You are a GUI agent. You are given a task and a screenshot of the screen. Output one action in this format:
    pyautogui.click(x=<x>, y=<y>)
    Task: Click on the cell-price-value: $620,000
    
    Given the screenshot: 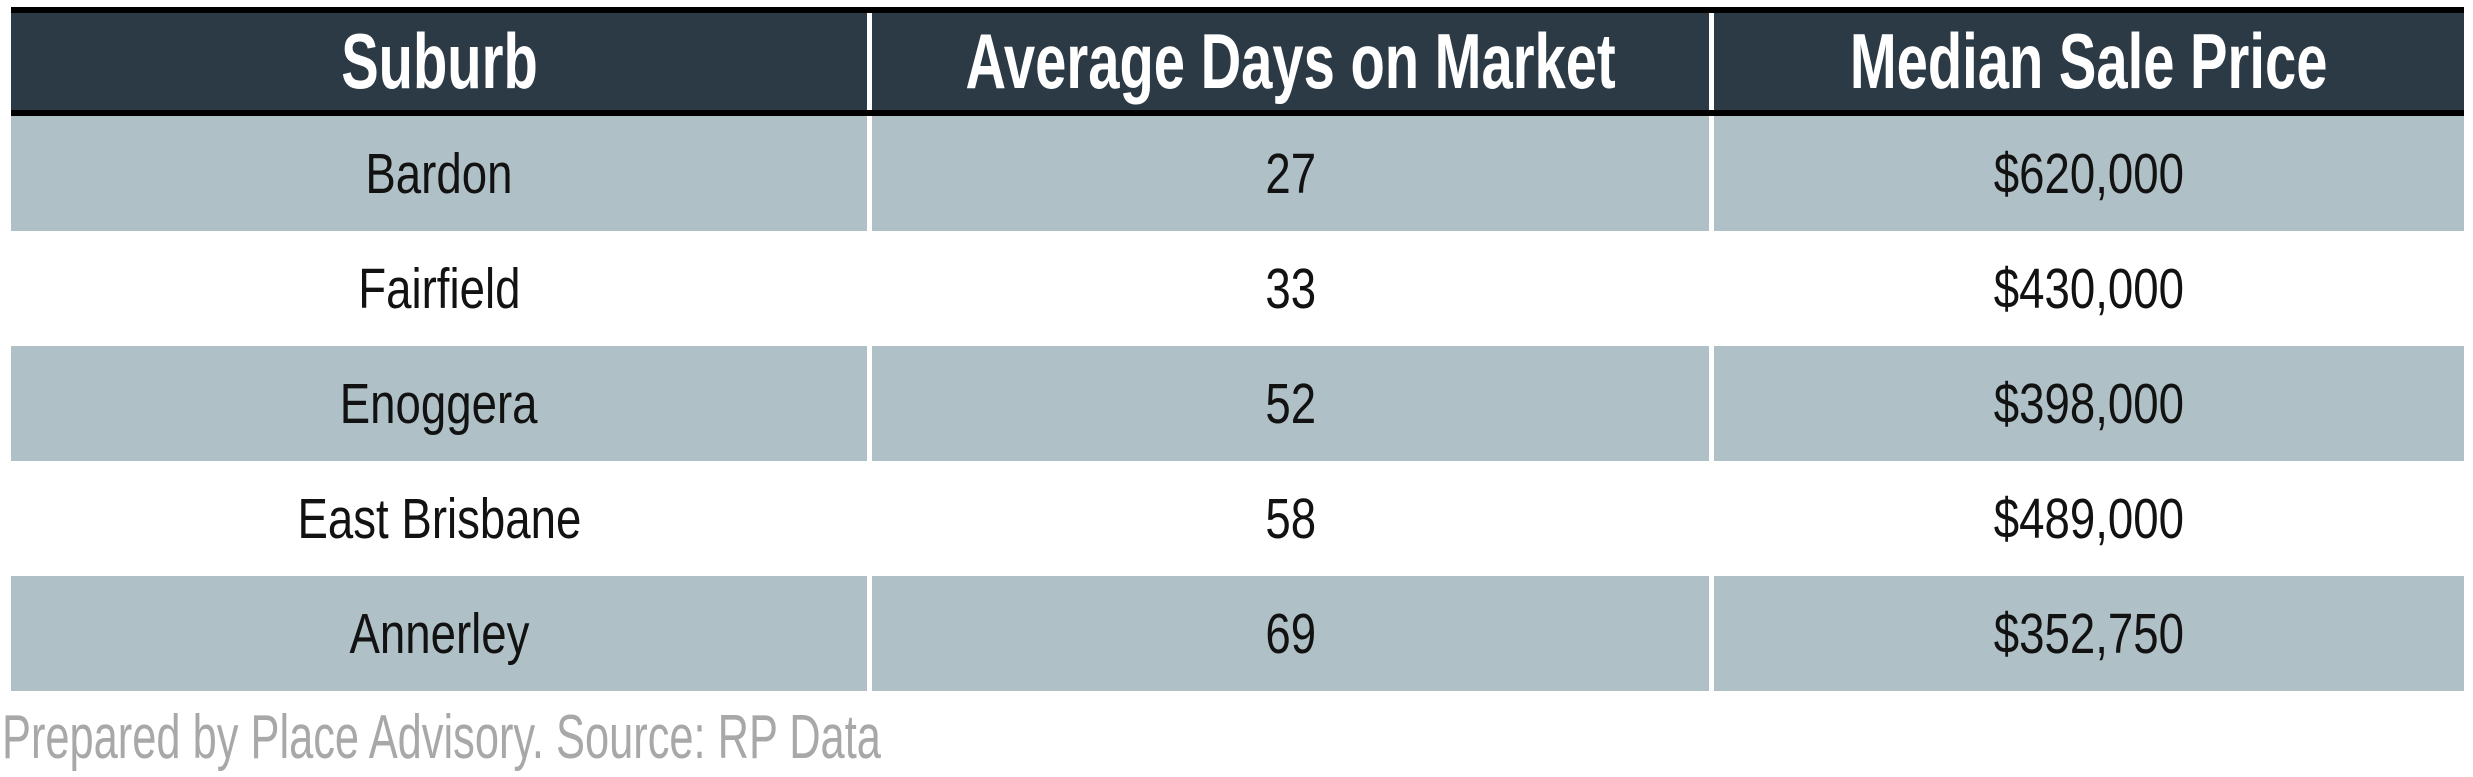 What is the action you would take?
    pyautogui.click(x=2089, y=173)
    